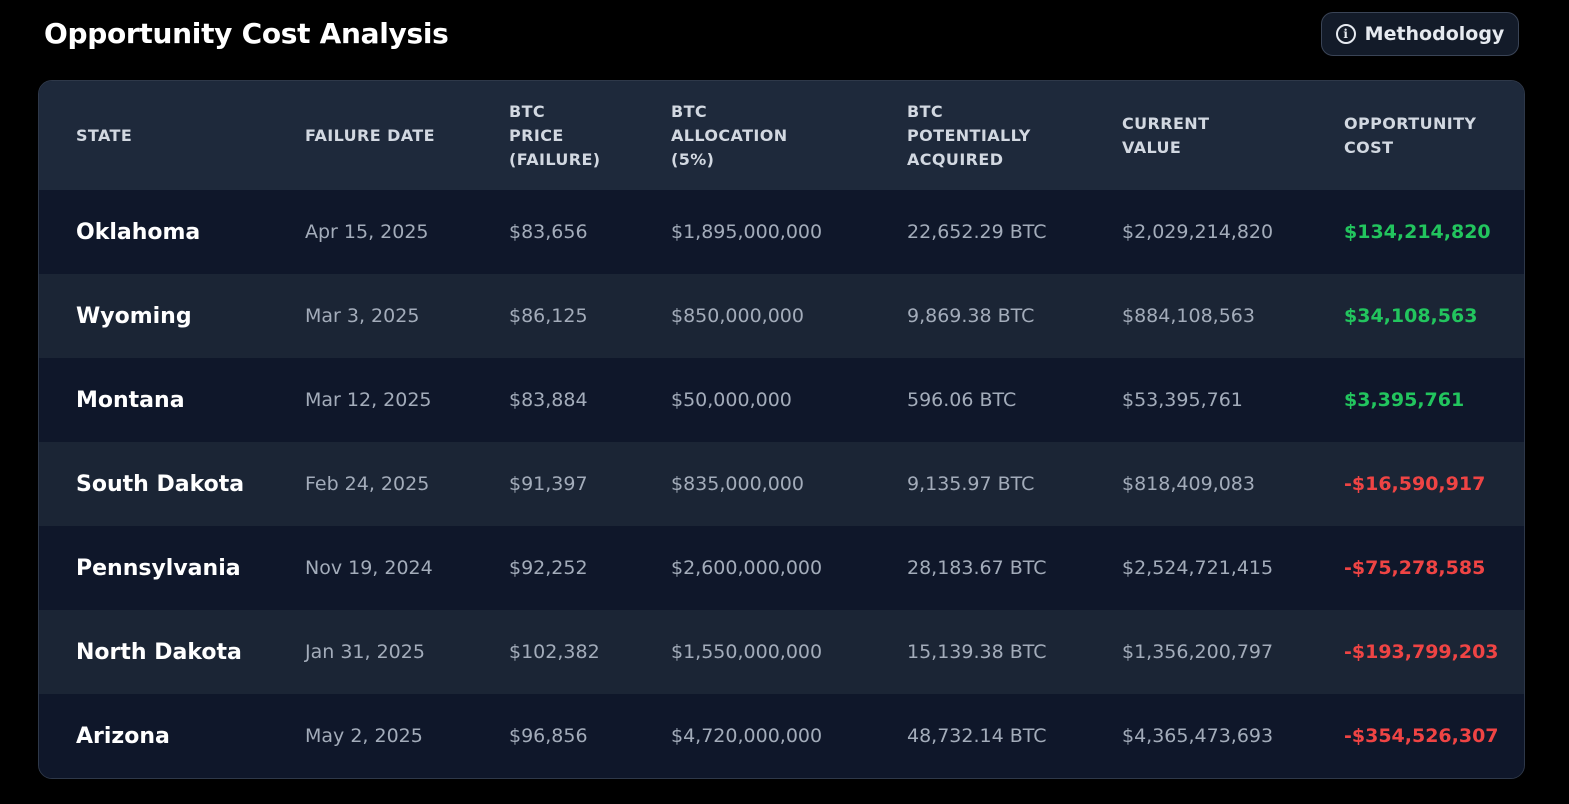  Describe the element at coordinates (548, 736) in the screenshot. I see `cell-btc-price: $96,856` at that location.